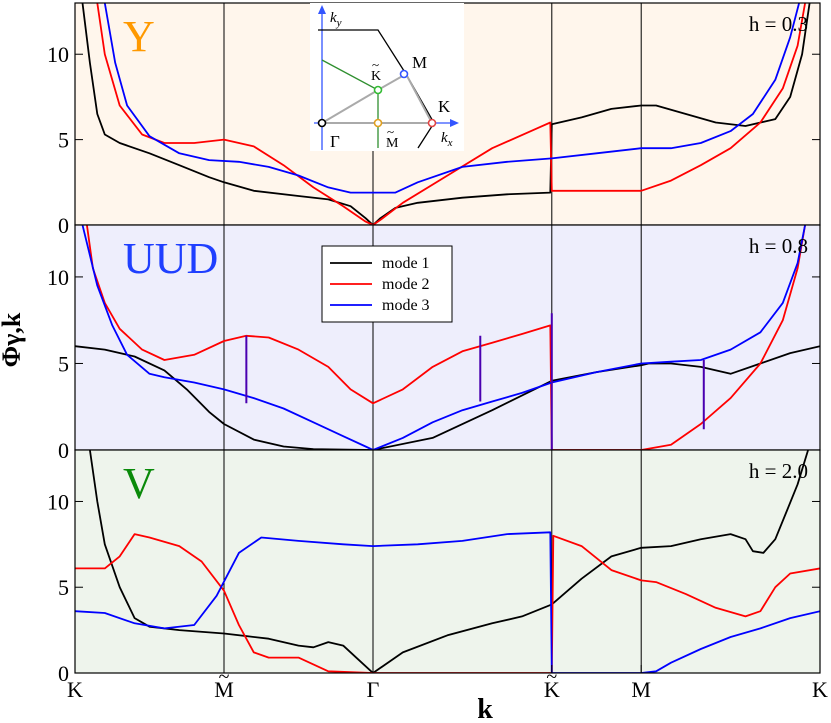  What do you see at coordinates (778, 471) in the screenshot?
I see `h-value-label: h = 2.0` at bounding box center [778, 471].